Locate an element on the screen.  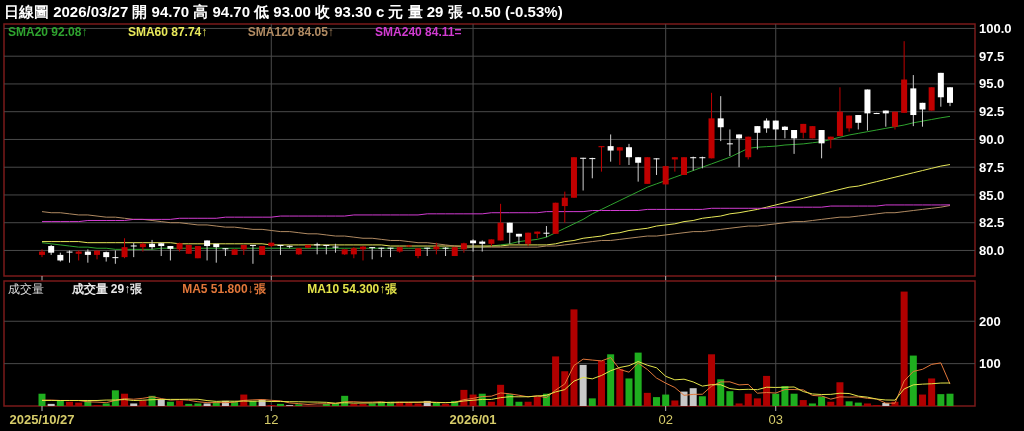
x-tick-label: 12 is located at coordinates (271, 419).